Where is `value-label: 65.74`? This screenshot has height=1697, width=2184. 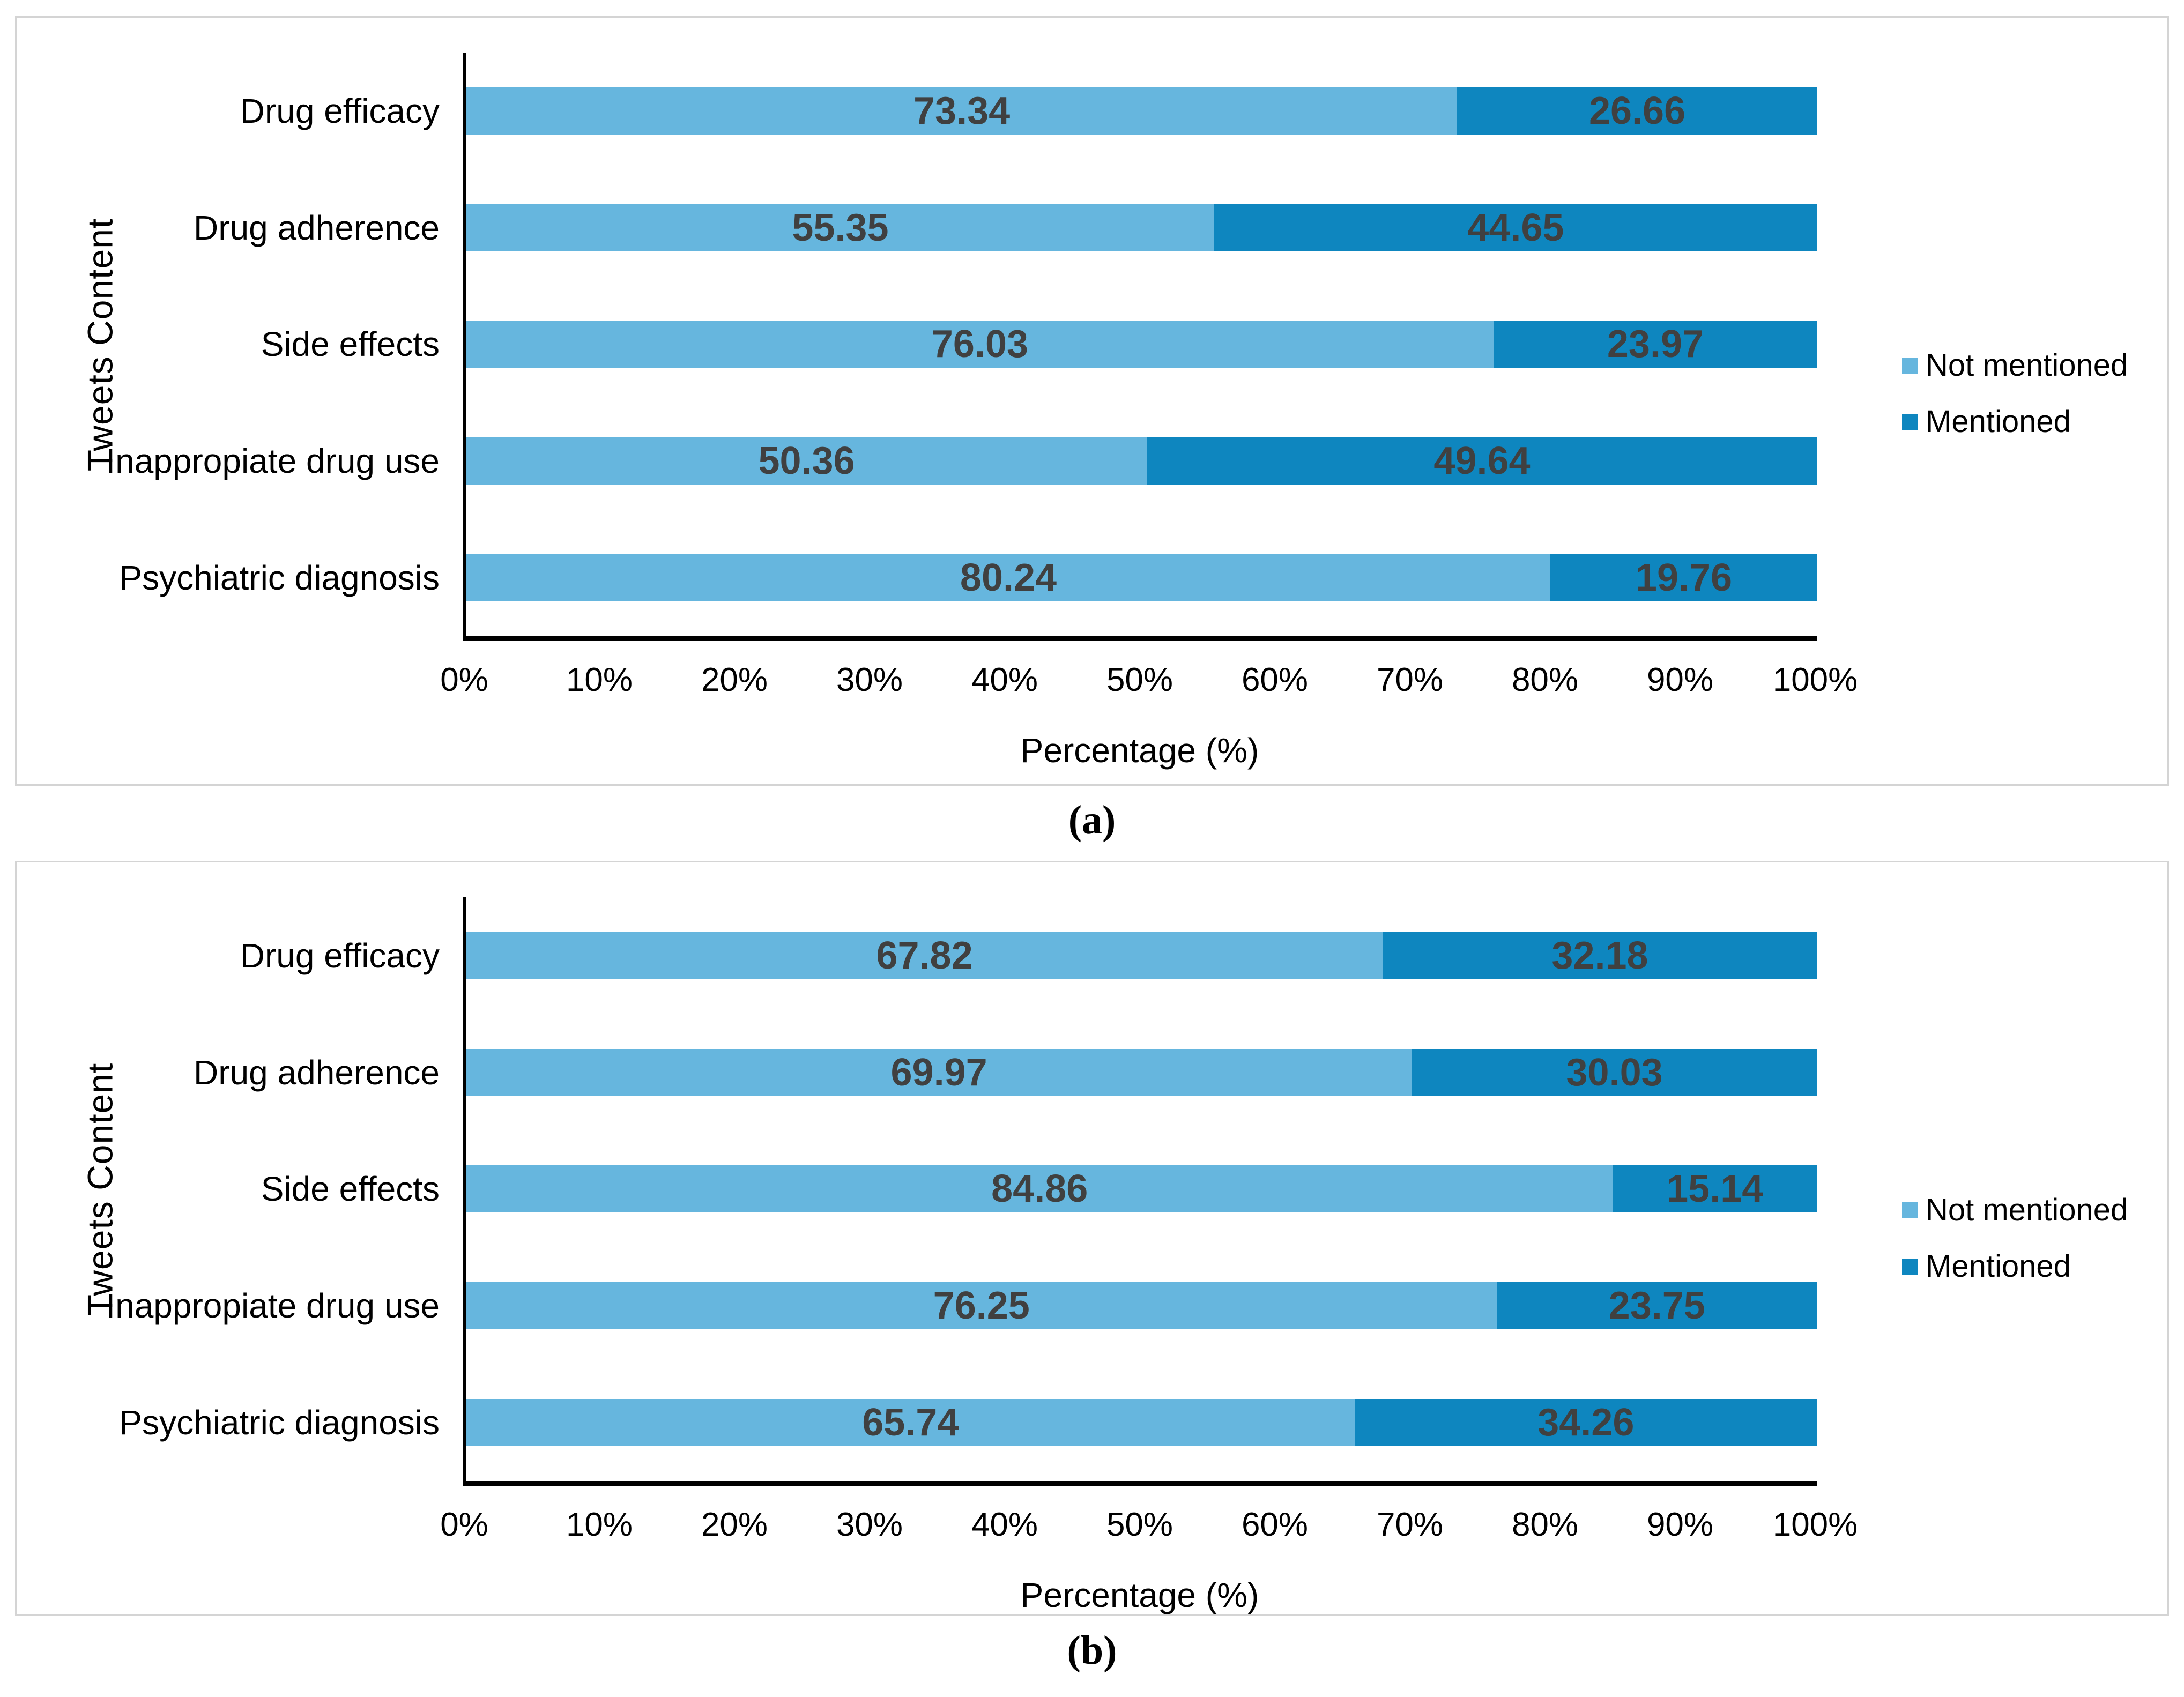 value-label: 65.74 is located at coordinates (910, 1423).